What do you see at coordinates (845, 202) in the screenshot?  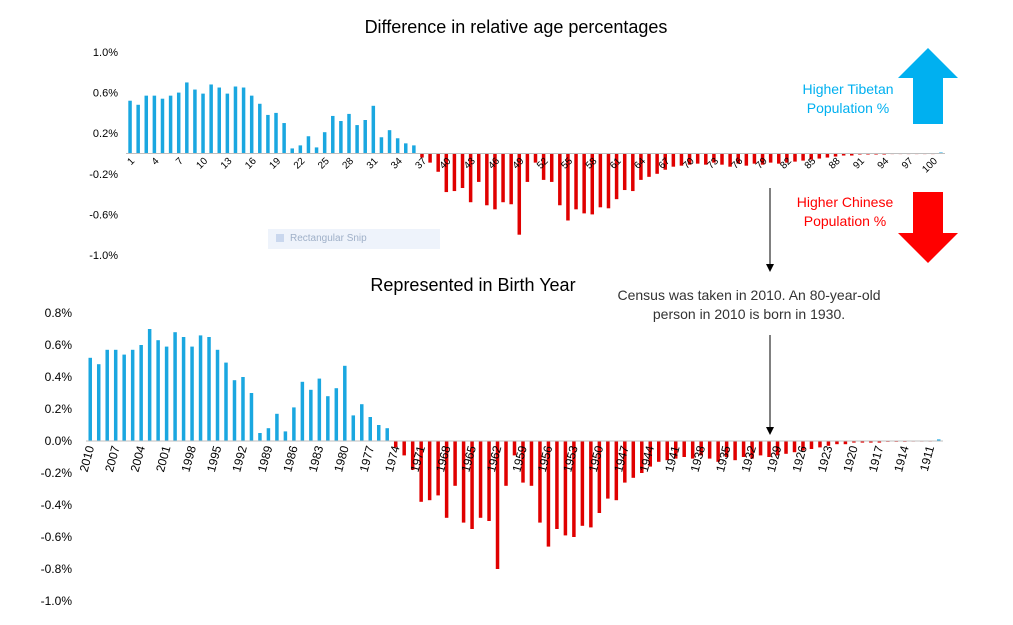 I see `chinese-legend-line1: Higher Chinese` at bounding box center [845, 202].